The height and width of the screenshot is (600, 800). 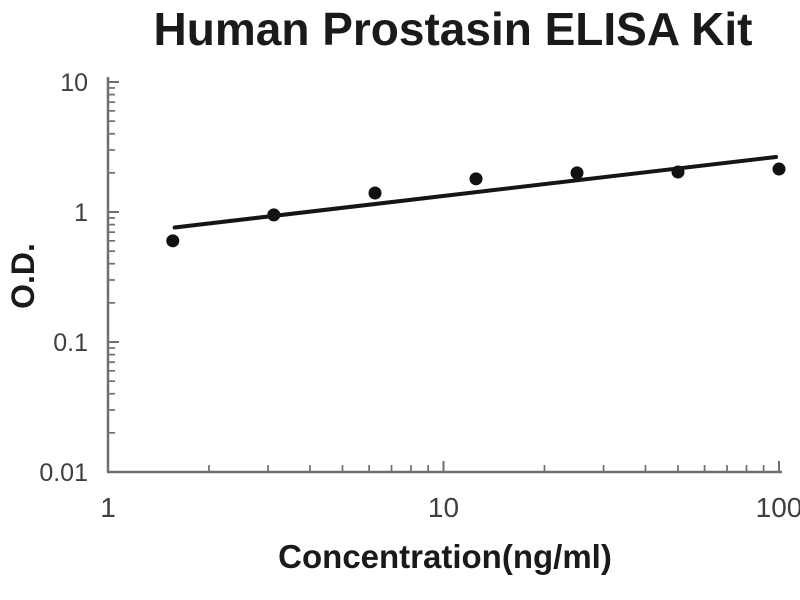 I want to click on x-tick-label: 1, so click(x=108, y=507).